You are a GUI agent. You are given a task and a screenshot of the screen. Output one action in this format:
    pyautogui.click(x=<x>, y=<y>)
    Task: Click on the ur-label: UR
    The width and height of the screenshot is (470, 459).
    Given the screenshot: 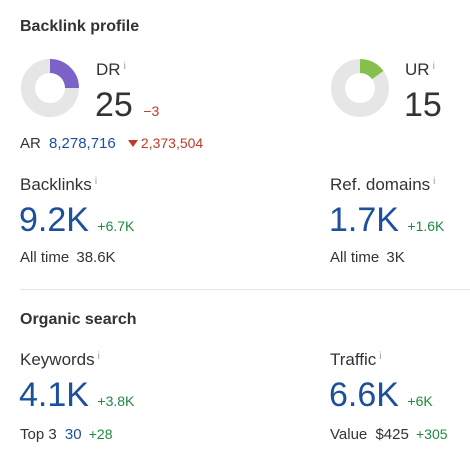 What is the action you would take?
    pyautogui.click(x=417, y=69)
    